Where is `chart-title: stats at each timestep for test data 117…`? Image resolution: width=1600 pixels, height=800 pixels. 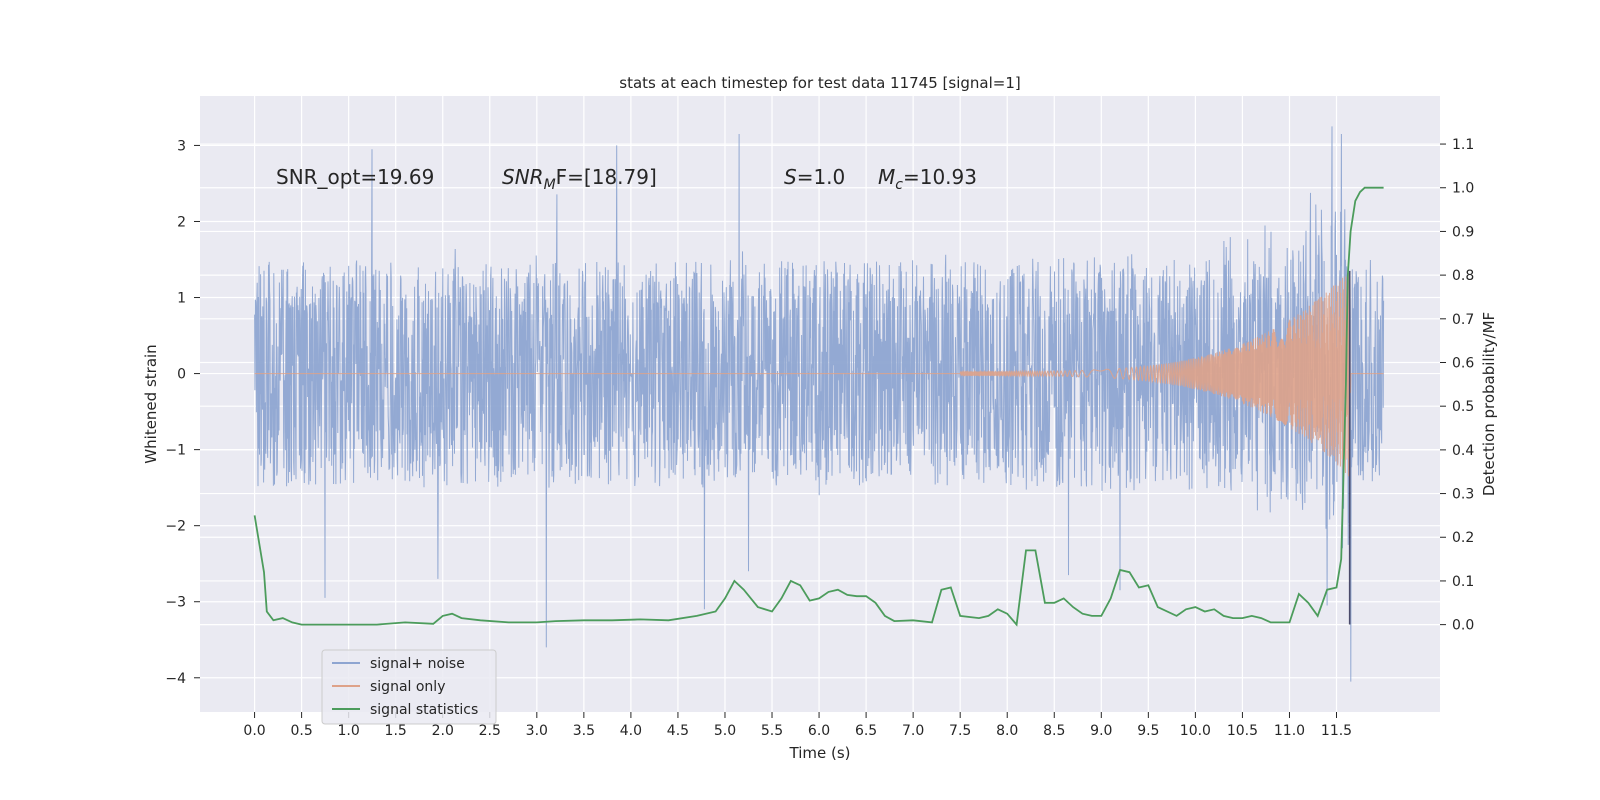 chart-title: stats at each timestep for test data 117… is located at coordinates (819, 83).